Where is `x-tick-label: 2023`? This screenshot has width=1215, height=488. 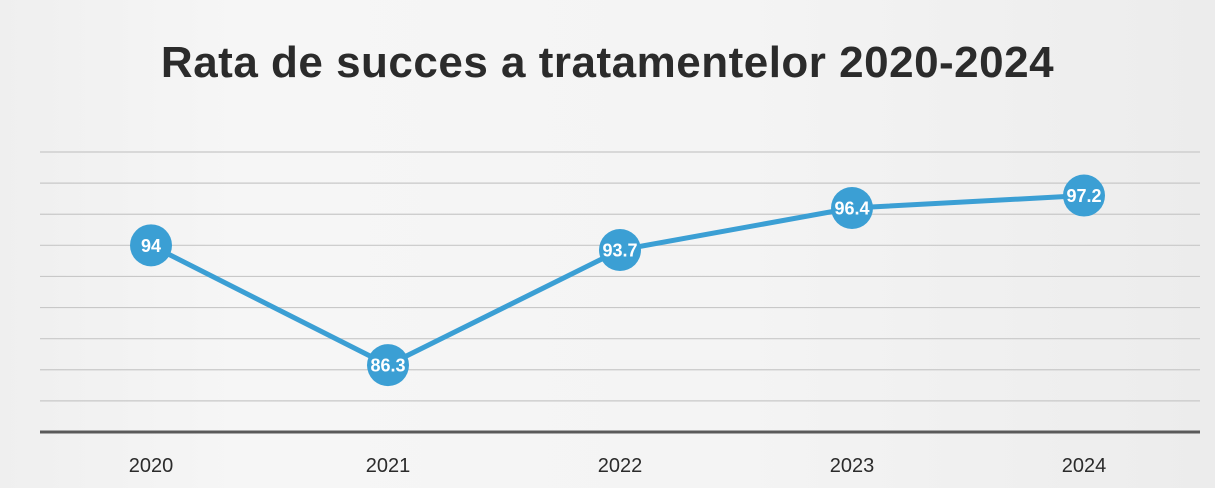
x-tick-label: 2023 is located at coordinates (852, 466).